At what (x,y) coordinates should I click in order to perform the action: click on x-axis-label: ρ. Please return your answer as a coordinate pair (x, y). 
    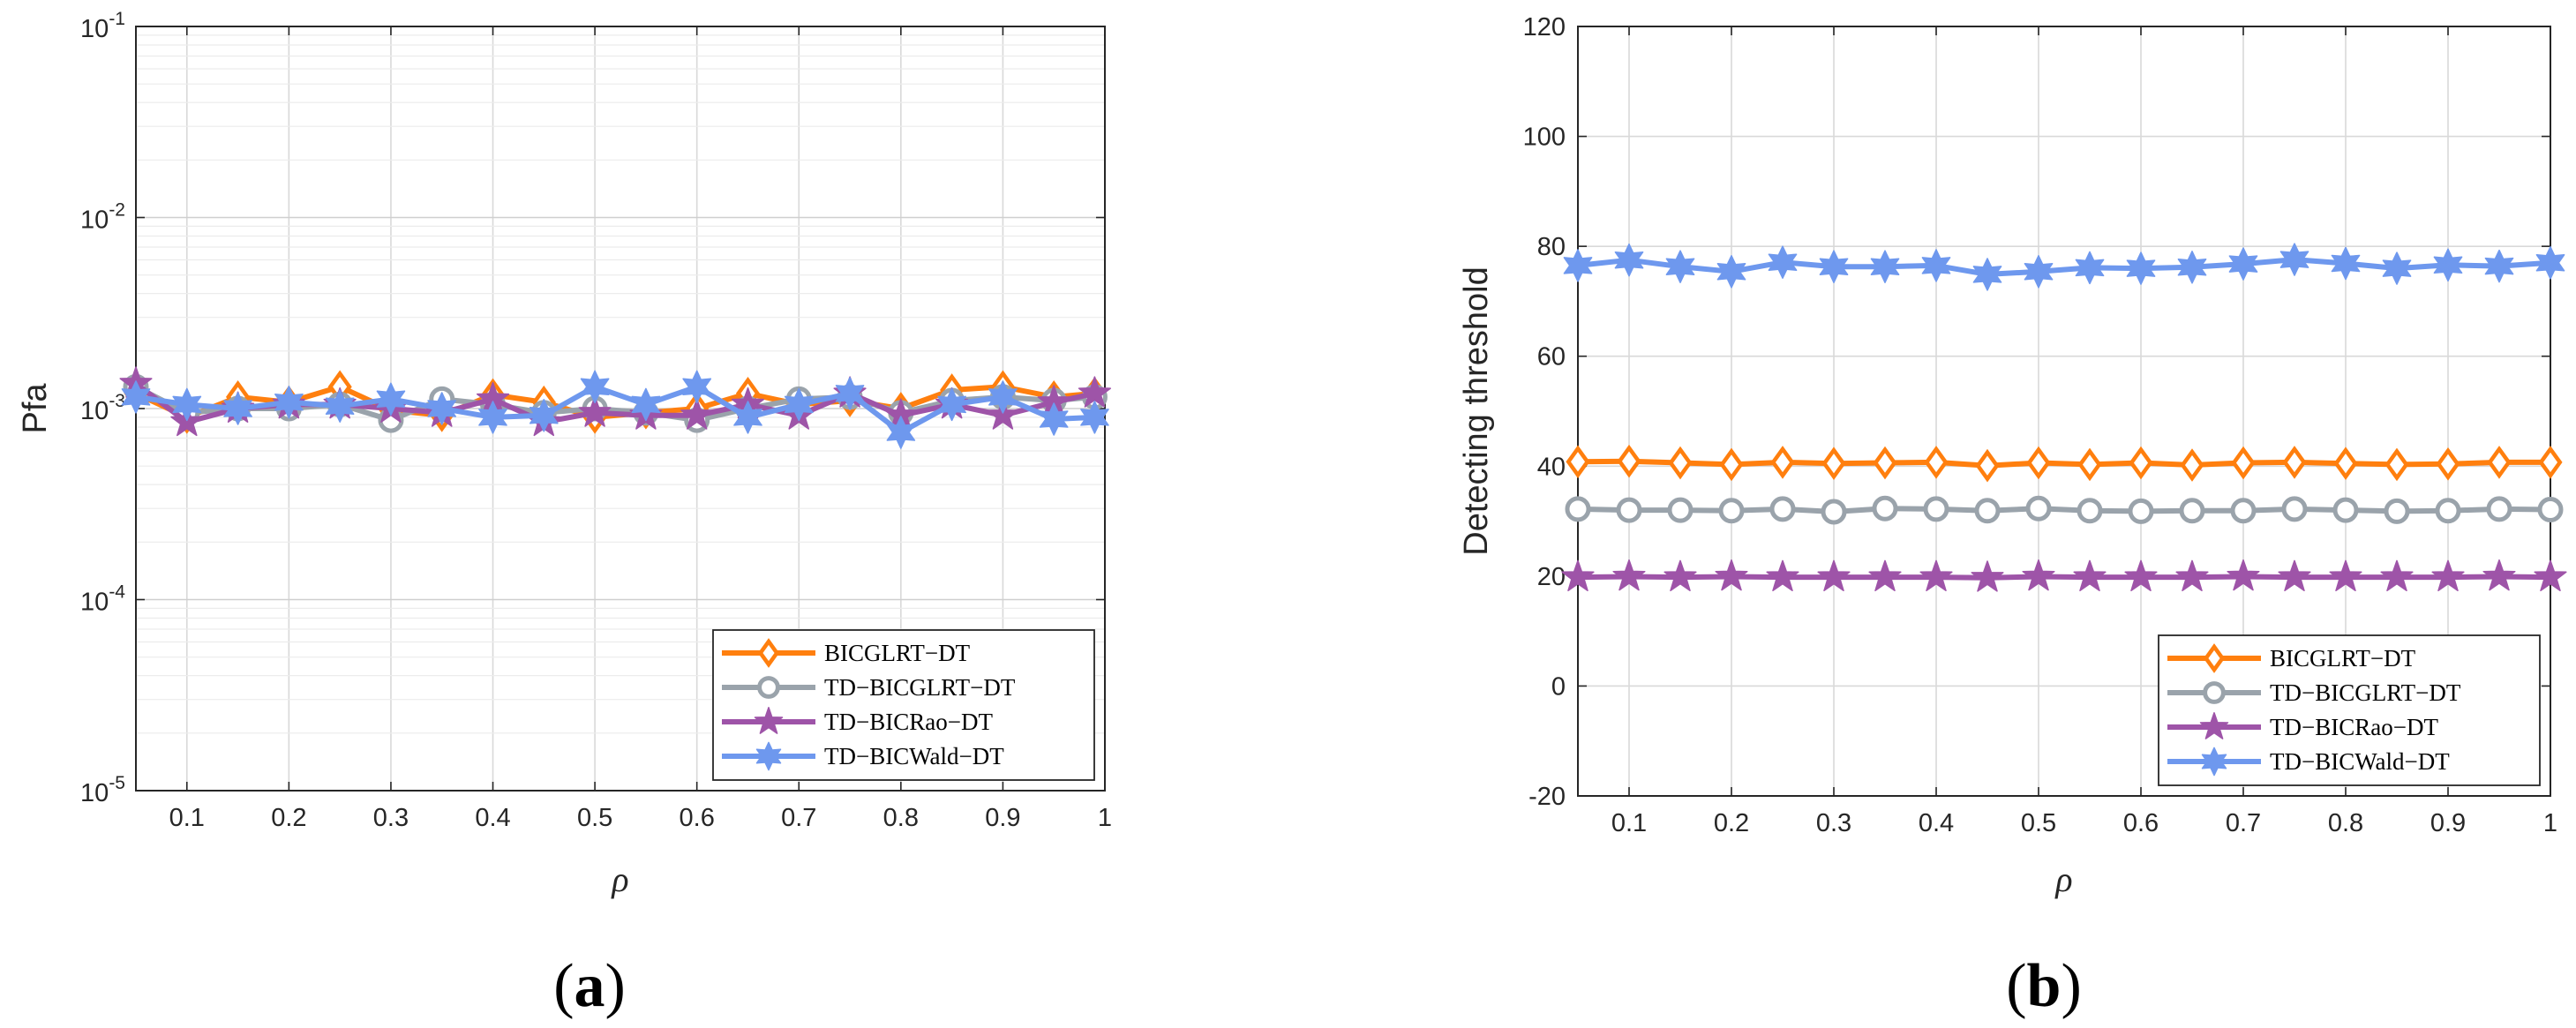
    Looking at the image, I should click on (619, 879).